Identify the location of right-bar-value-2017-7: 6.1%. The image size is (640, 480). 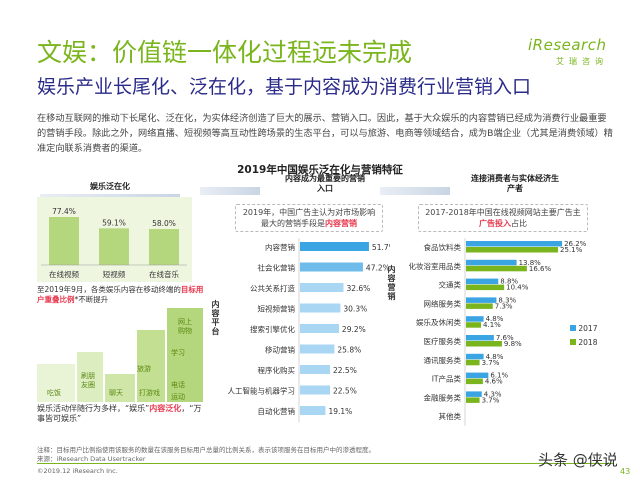
(499, 376).